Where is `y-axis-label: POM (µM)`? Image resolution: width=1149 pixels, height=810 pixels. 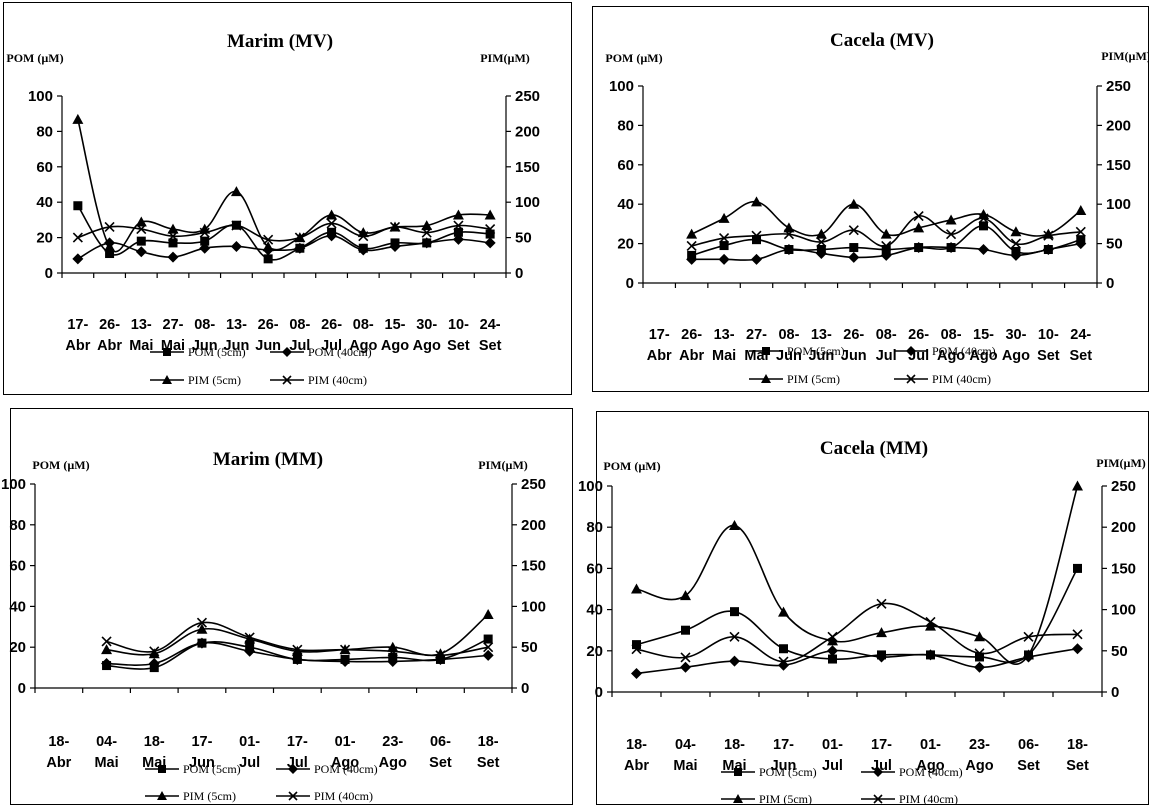 y-axis-label: POM (µM) is located at coordinates (60, 465).